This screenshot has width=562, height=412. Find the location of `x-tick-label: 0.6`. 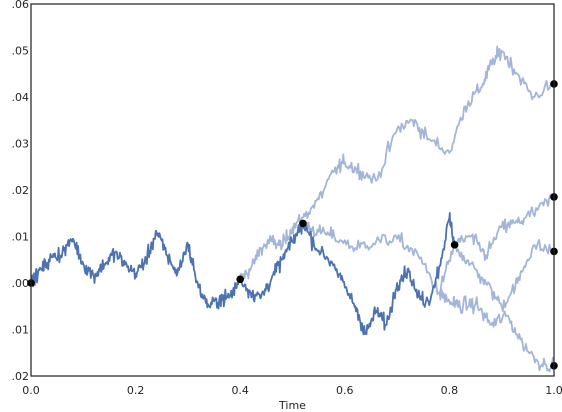

x-tick-label: 0.6 is located at coordinates (345, 390).